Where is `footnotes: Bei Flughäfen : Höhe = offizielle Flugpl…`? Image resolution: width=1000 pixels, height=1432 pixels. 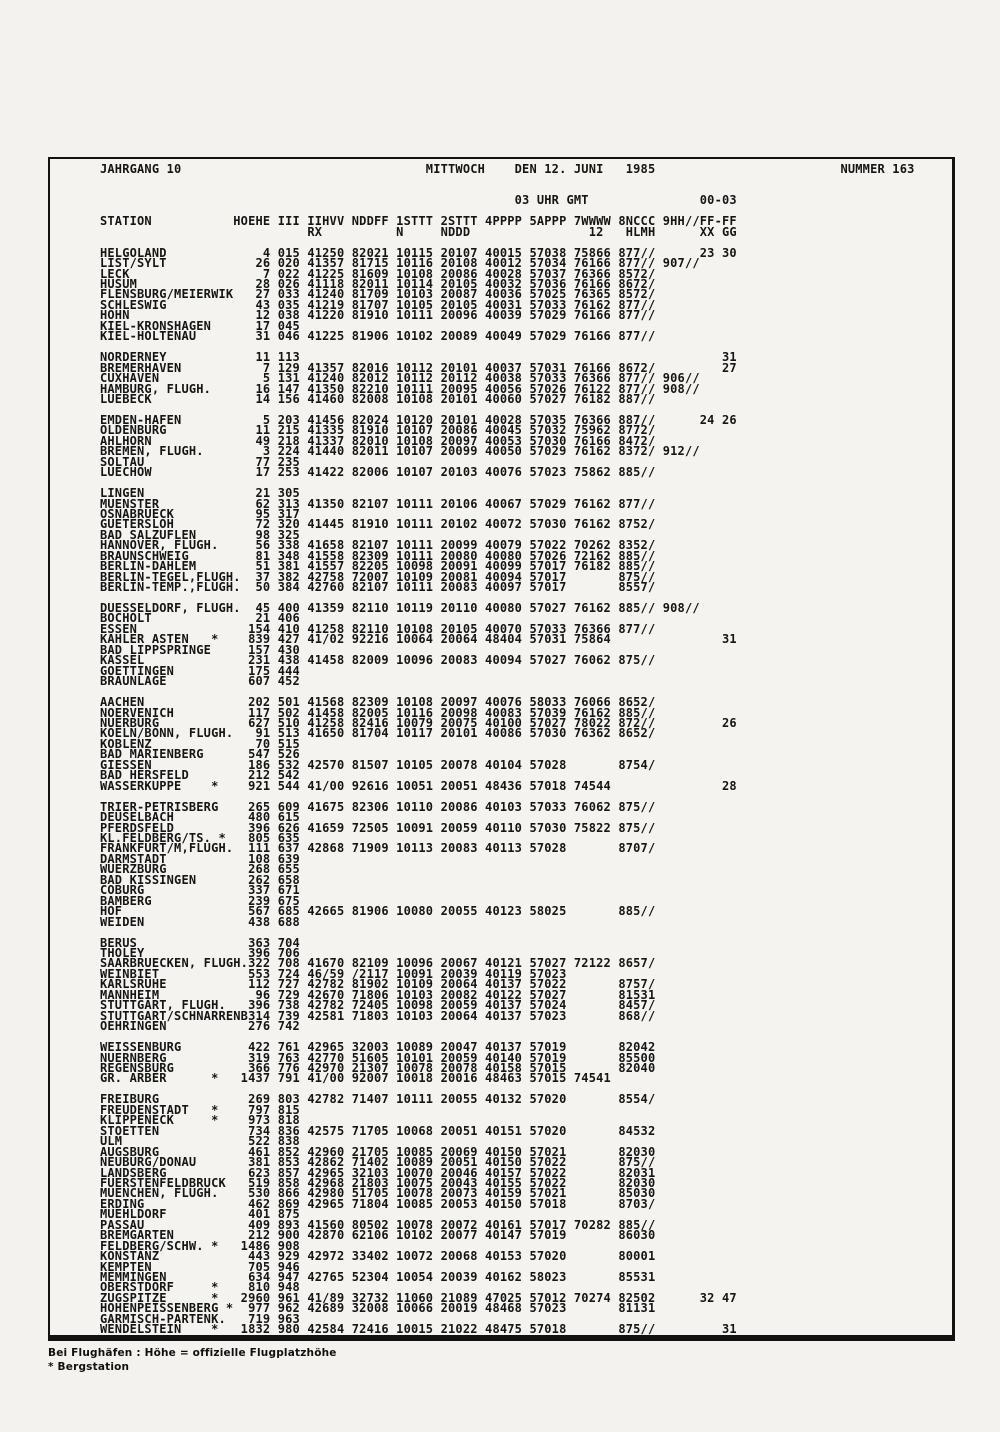 footnotes: Bei Flughäfen : Höhe = offizielle Flugpl… is located at coordinates (192, 1360).